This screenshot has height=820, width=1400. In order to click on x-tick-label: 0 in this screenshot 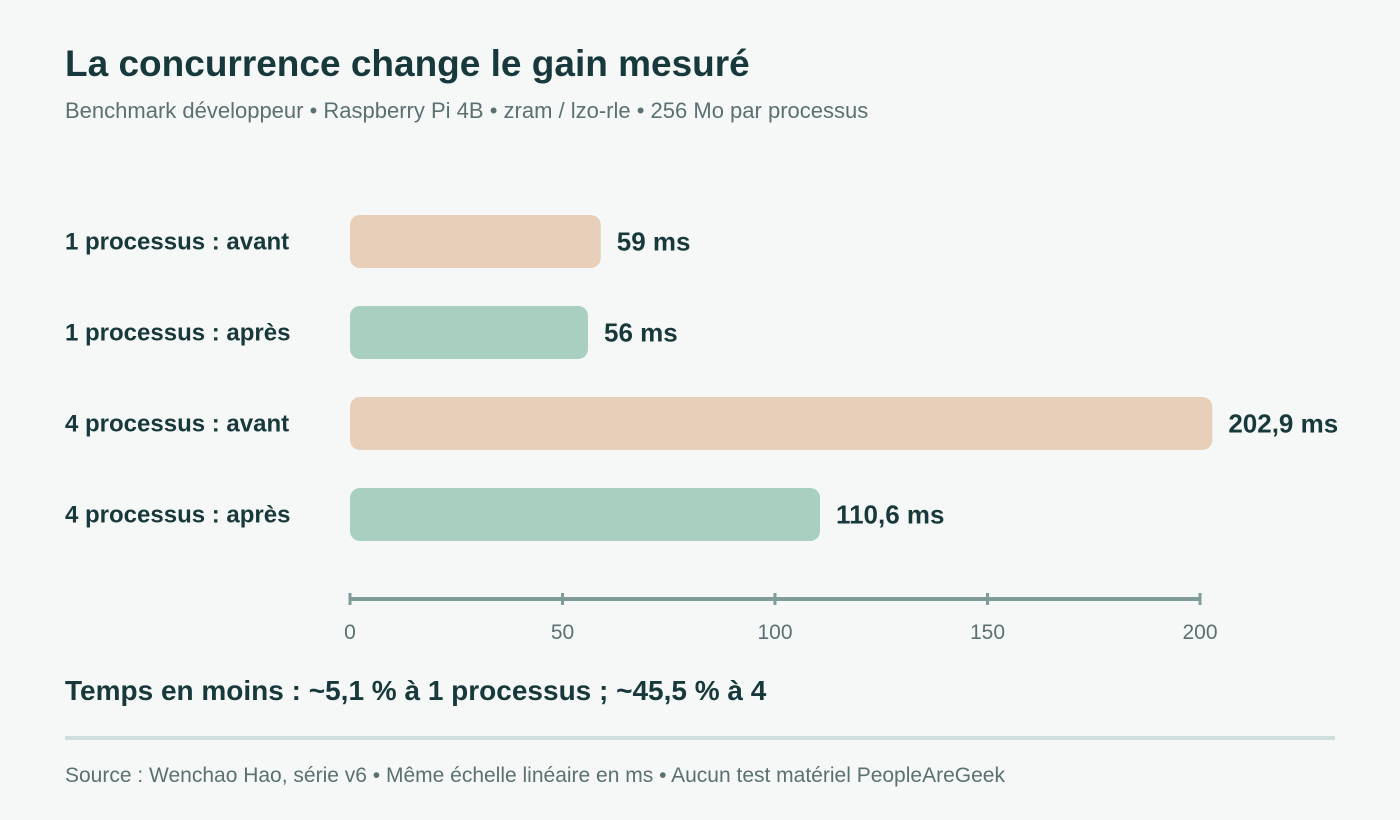, I will do `click(350, 632)`.